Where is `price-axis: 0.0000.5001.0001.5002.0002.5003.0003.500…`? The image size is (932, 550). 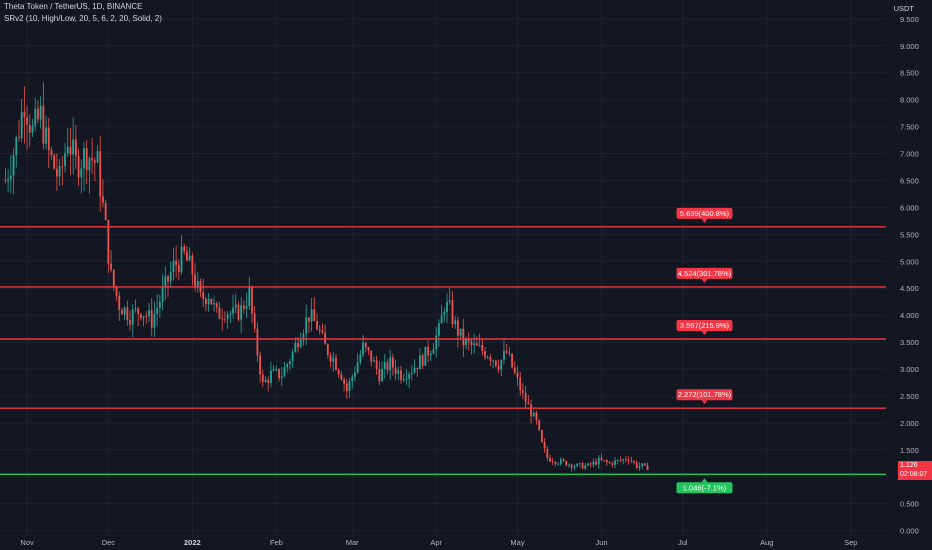
price-axis: 0.0000.5001.0001.5002.0002.5003.0003.500… is located at coordinates (909, 275).